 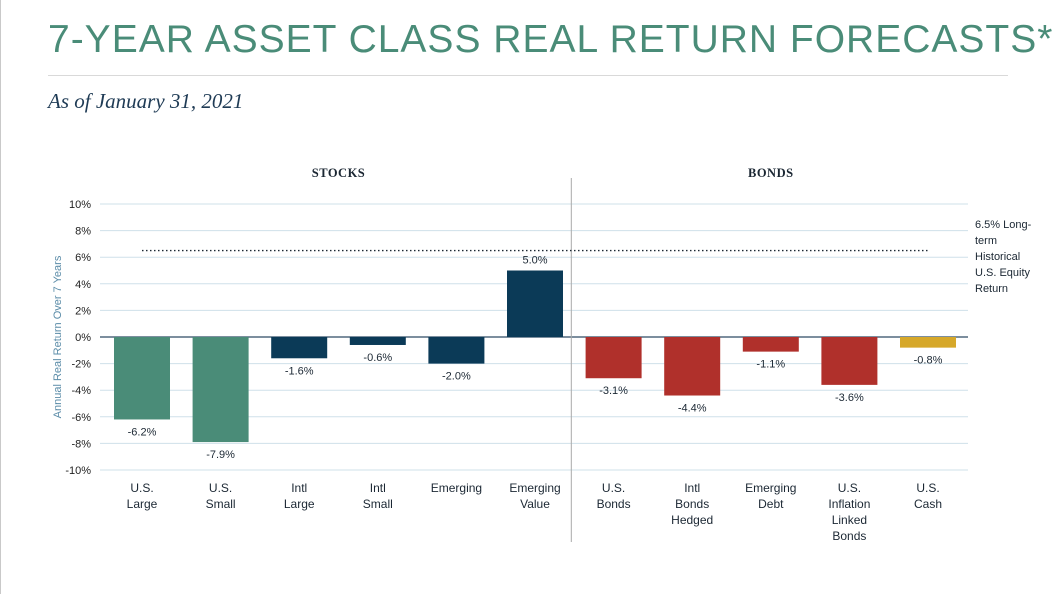 I want to click on x-category-label: Hedged, so click(x=692, y=520).